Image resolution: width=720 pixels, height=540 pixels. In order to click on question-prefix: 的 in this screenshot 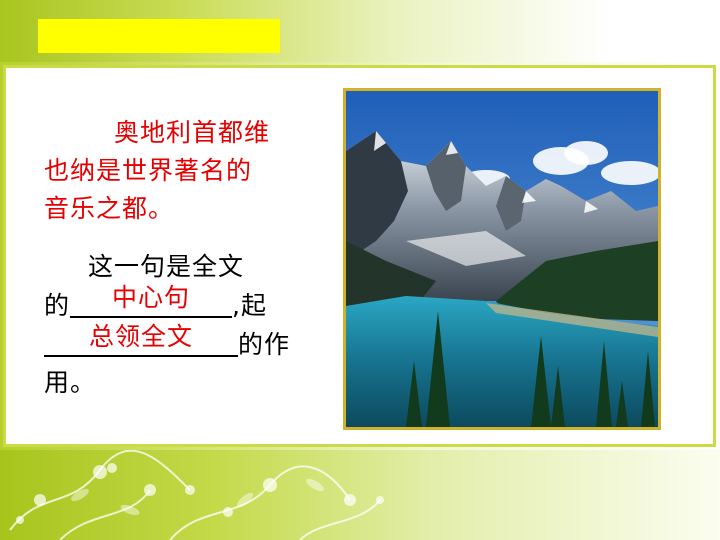, I will do `click(57, 305)`.